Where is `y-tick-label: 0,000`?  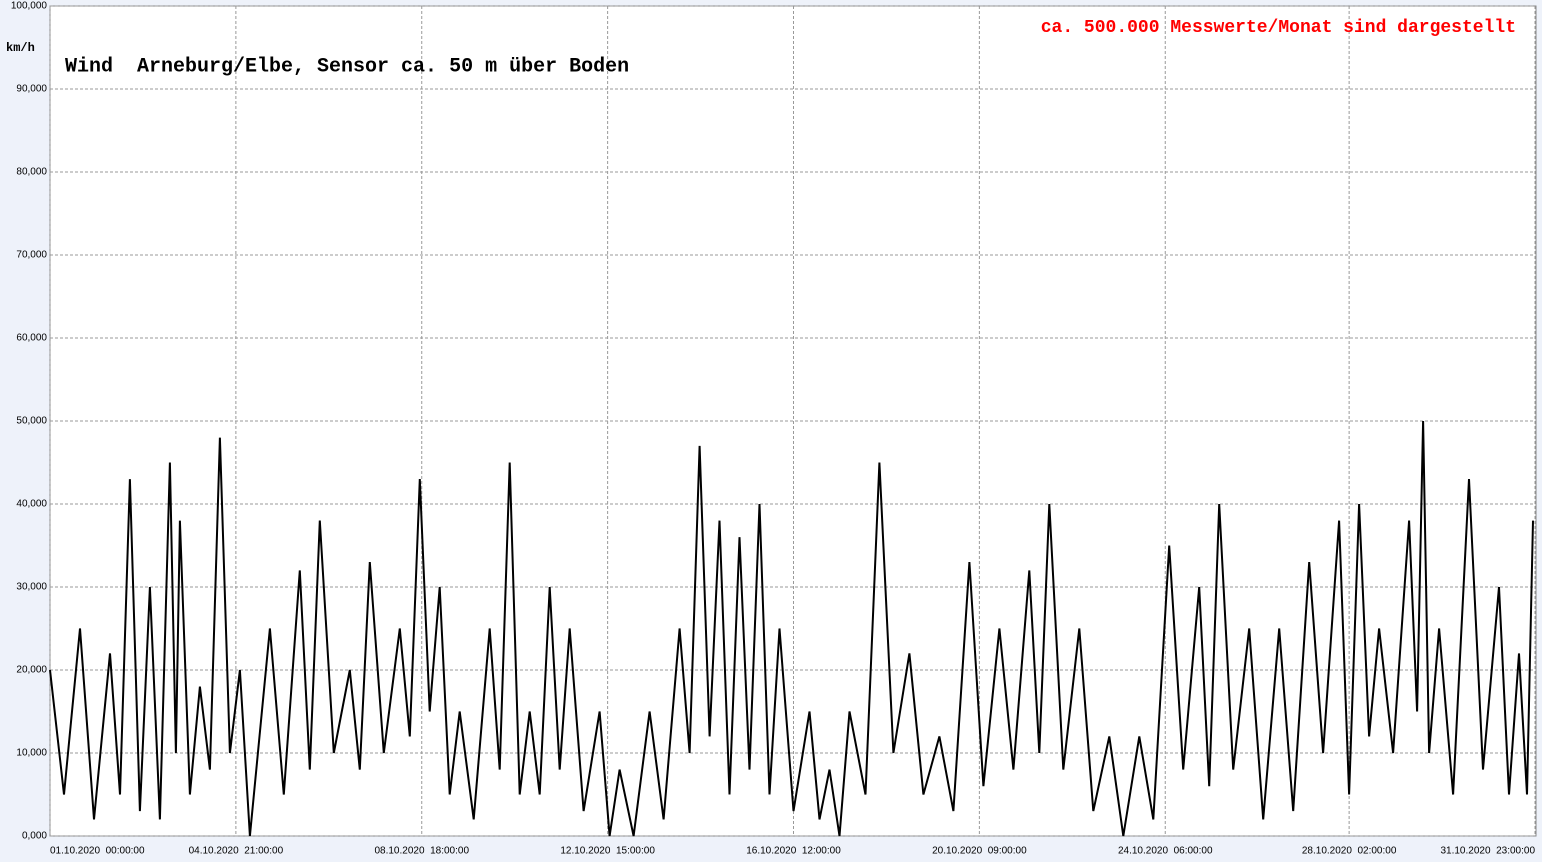
y-tick-label: 0,000 is located at coordinates (34, 836).